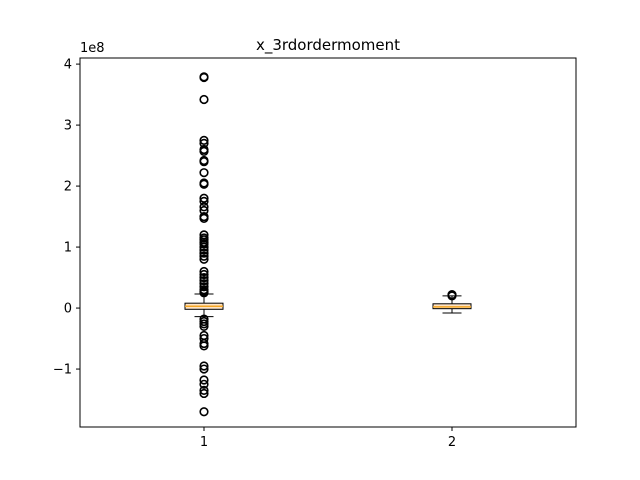 Image resolution: width=640 pixels, height=480 pixels. Describe the element at coordinates (68, 126) in the screenshot. I see `y-tick-label: 3` at that location.